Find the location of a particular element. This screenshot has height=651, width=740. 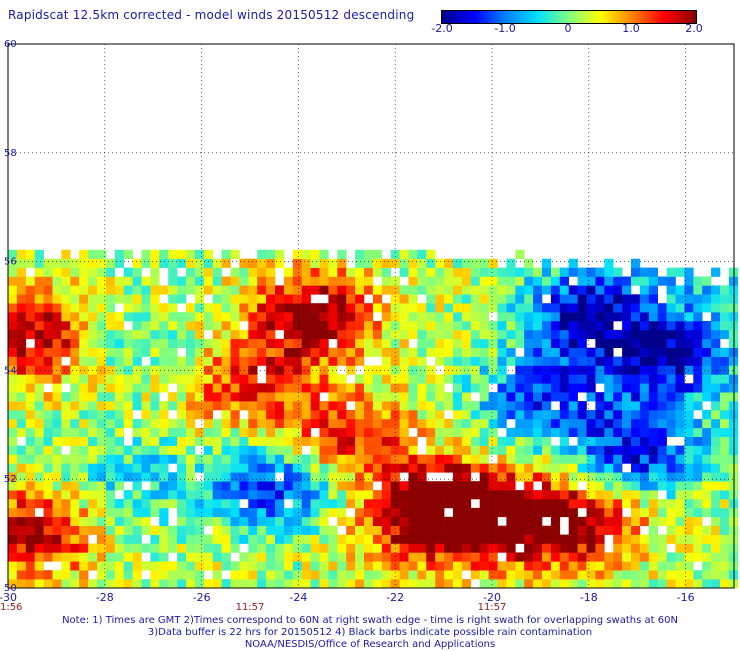

time-label: 11:57 is located at coordinates (492, 607).